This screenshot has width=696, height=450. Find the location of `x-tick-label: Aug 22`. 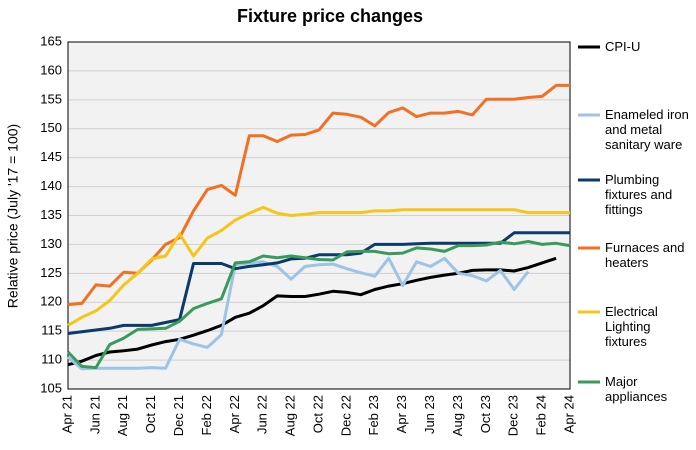

x-tick-label: Aug 22 is located at coordinates (290, 415).